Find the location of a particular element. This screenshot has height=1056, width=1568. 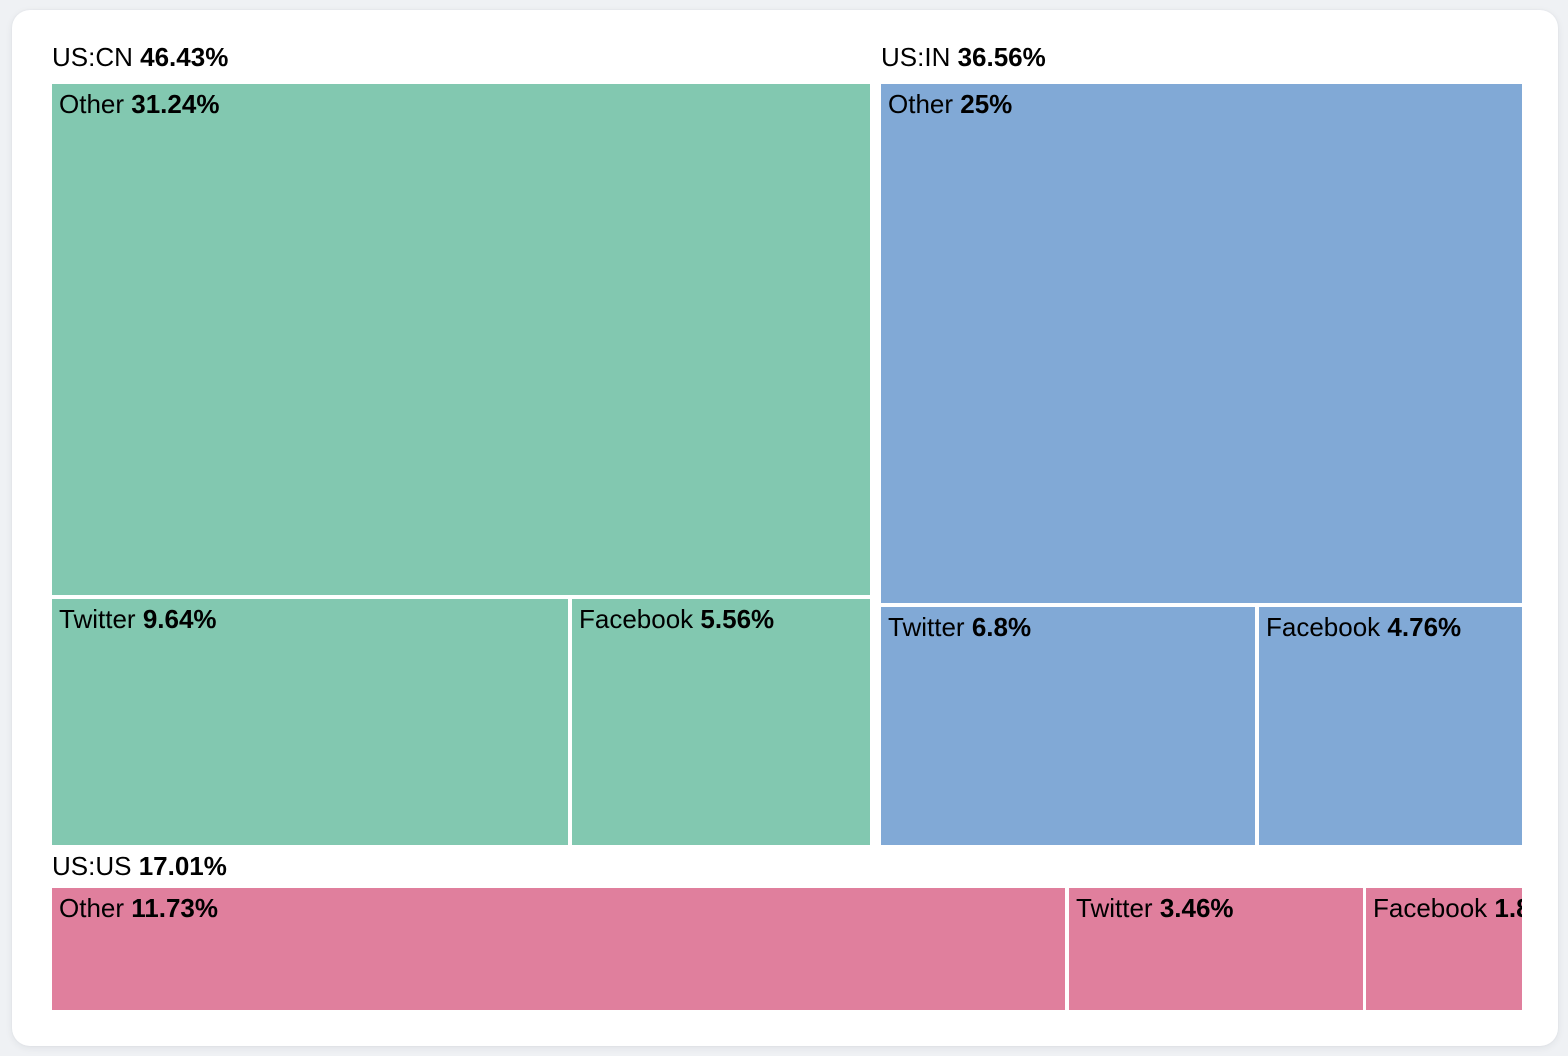

cell-percent: 31.24% is located at coordinates (175, 104).